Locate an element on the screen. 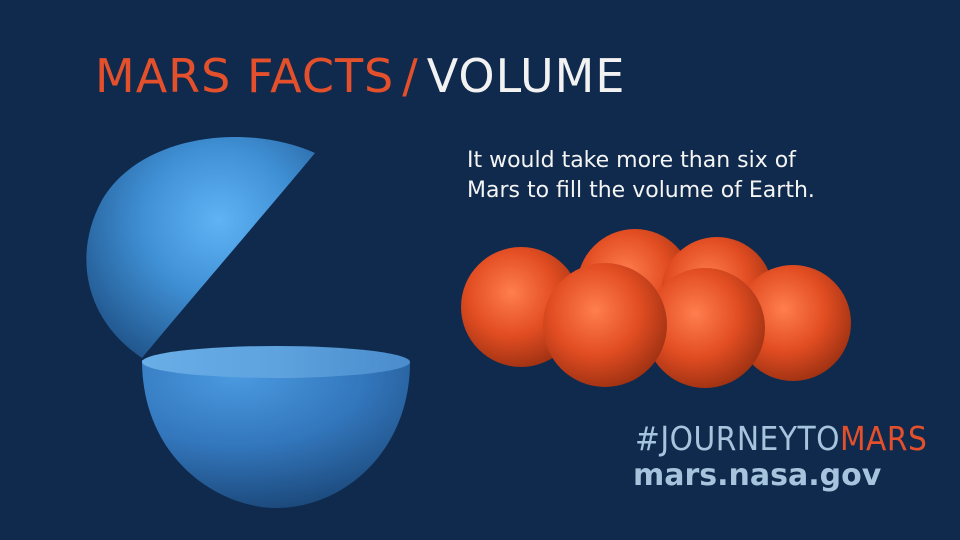  earth-upper-hemisphere is located at coordinates (200, 247).